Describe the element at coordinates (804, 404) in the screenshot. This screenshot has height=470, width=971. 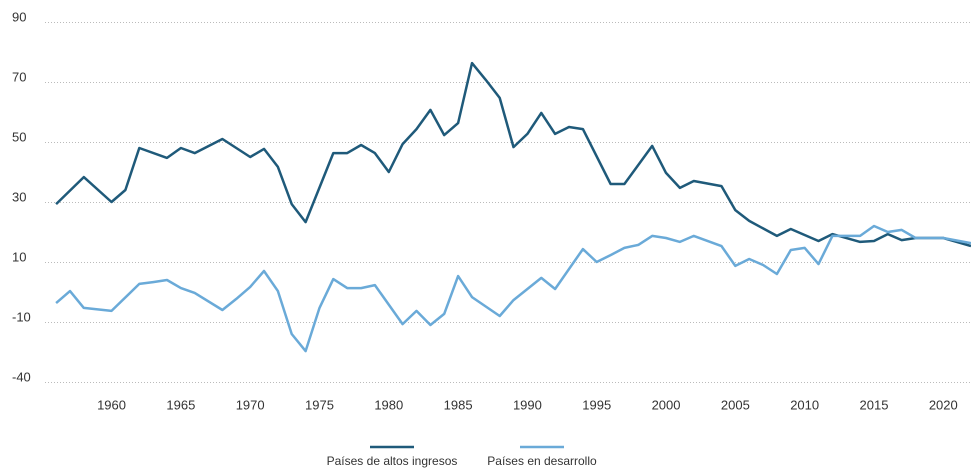
I see `x-tick-label: 2010` at that location.